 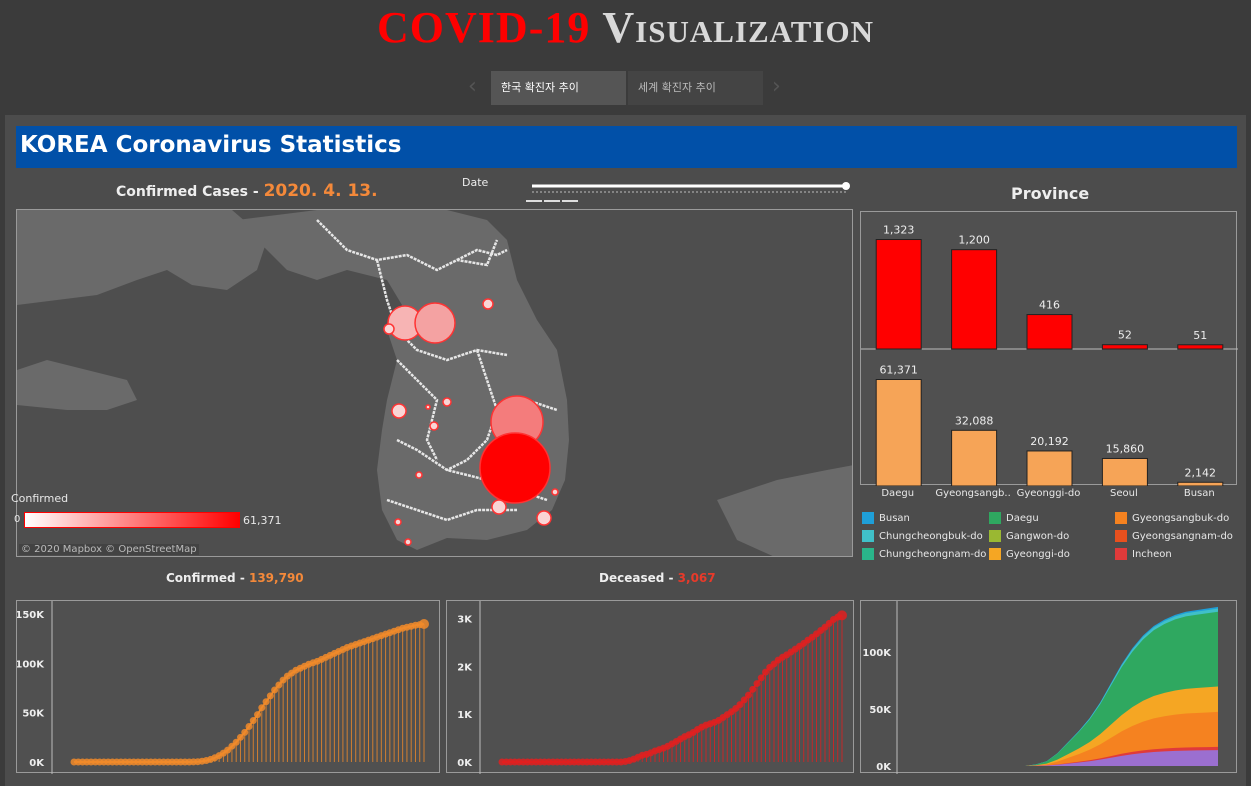 What do you see at coordinates (558, 88) in the screenshot?
I see `tab-korea: 한국 확진자 추이` at bounding box center [558, 88].